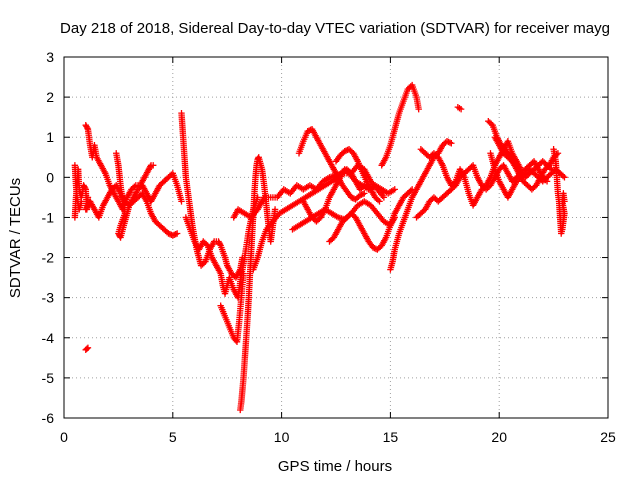  Describe the element at coordinates (48, 418) in the screenshot. I see `y-tick-label: -6` at that location.